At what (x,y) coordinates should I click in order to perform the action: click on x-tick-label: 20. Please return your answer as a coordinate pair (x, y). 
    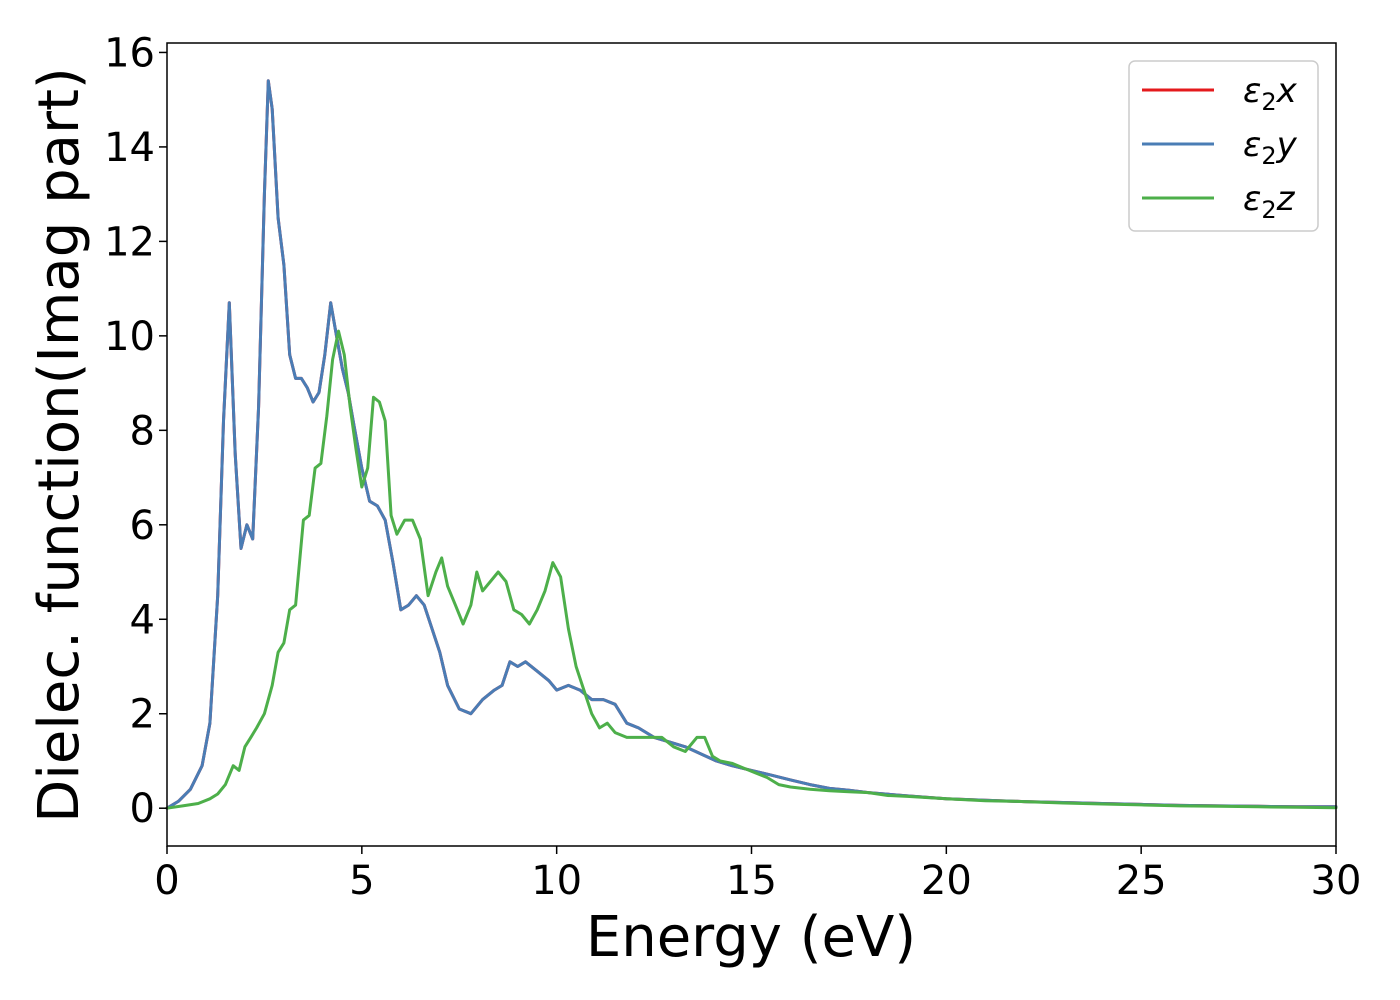
    Looking at the image, I should click on (946, 881).